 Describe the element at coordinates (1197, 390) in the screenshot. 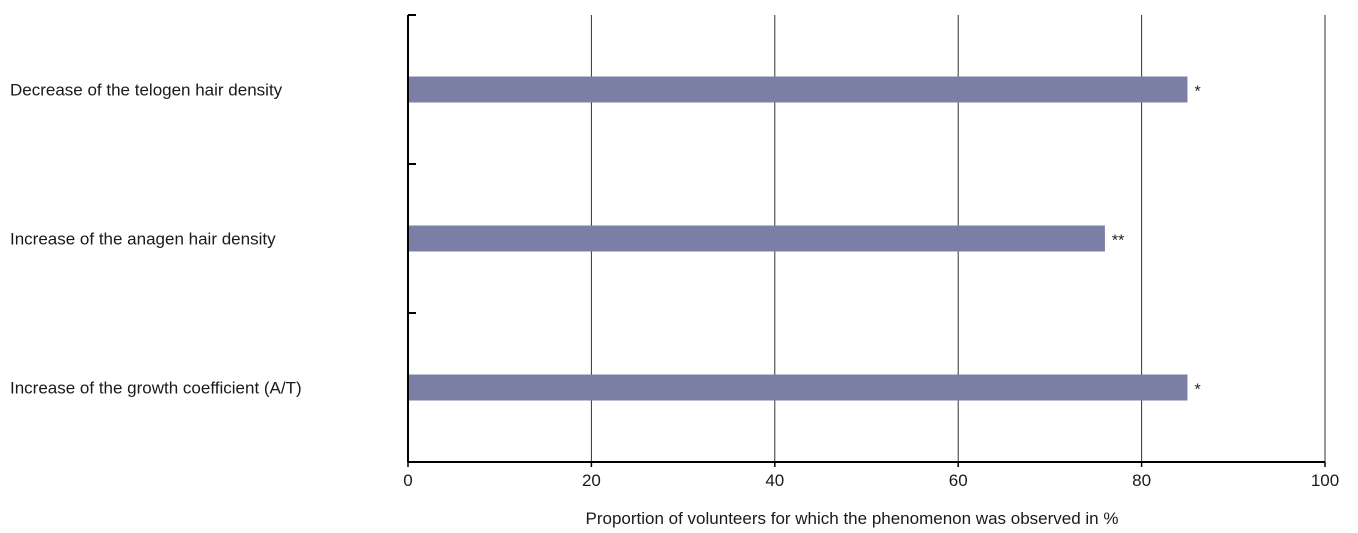

I see `significance-label-3: *` at that location.